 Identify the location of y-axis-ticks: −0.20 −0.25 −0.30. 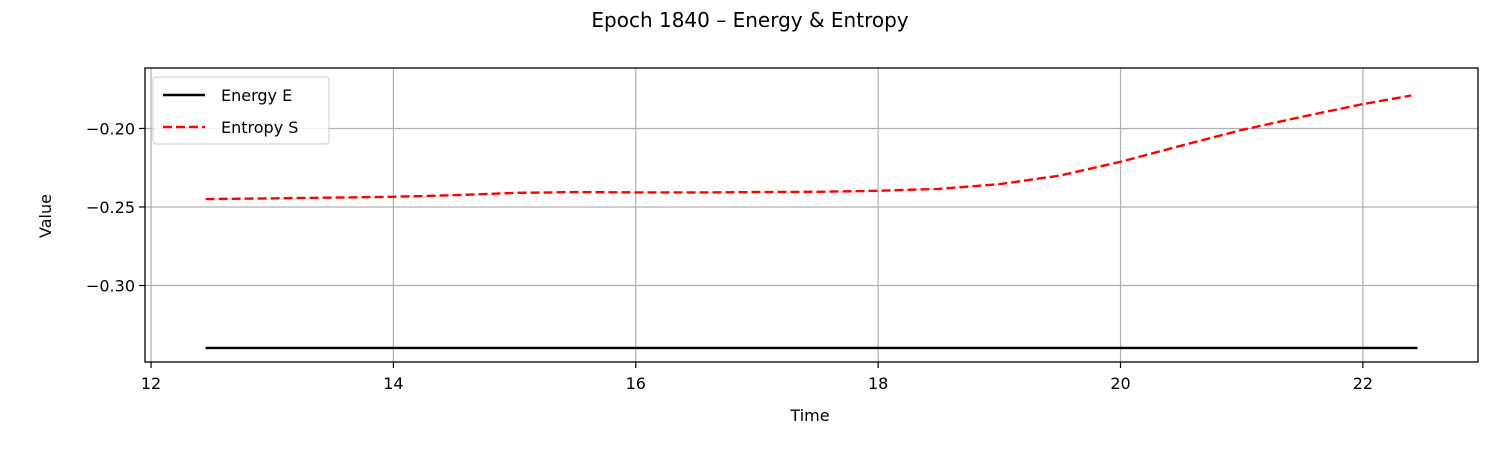
(115, 207).